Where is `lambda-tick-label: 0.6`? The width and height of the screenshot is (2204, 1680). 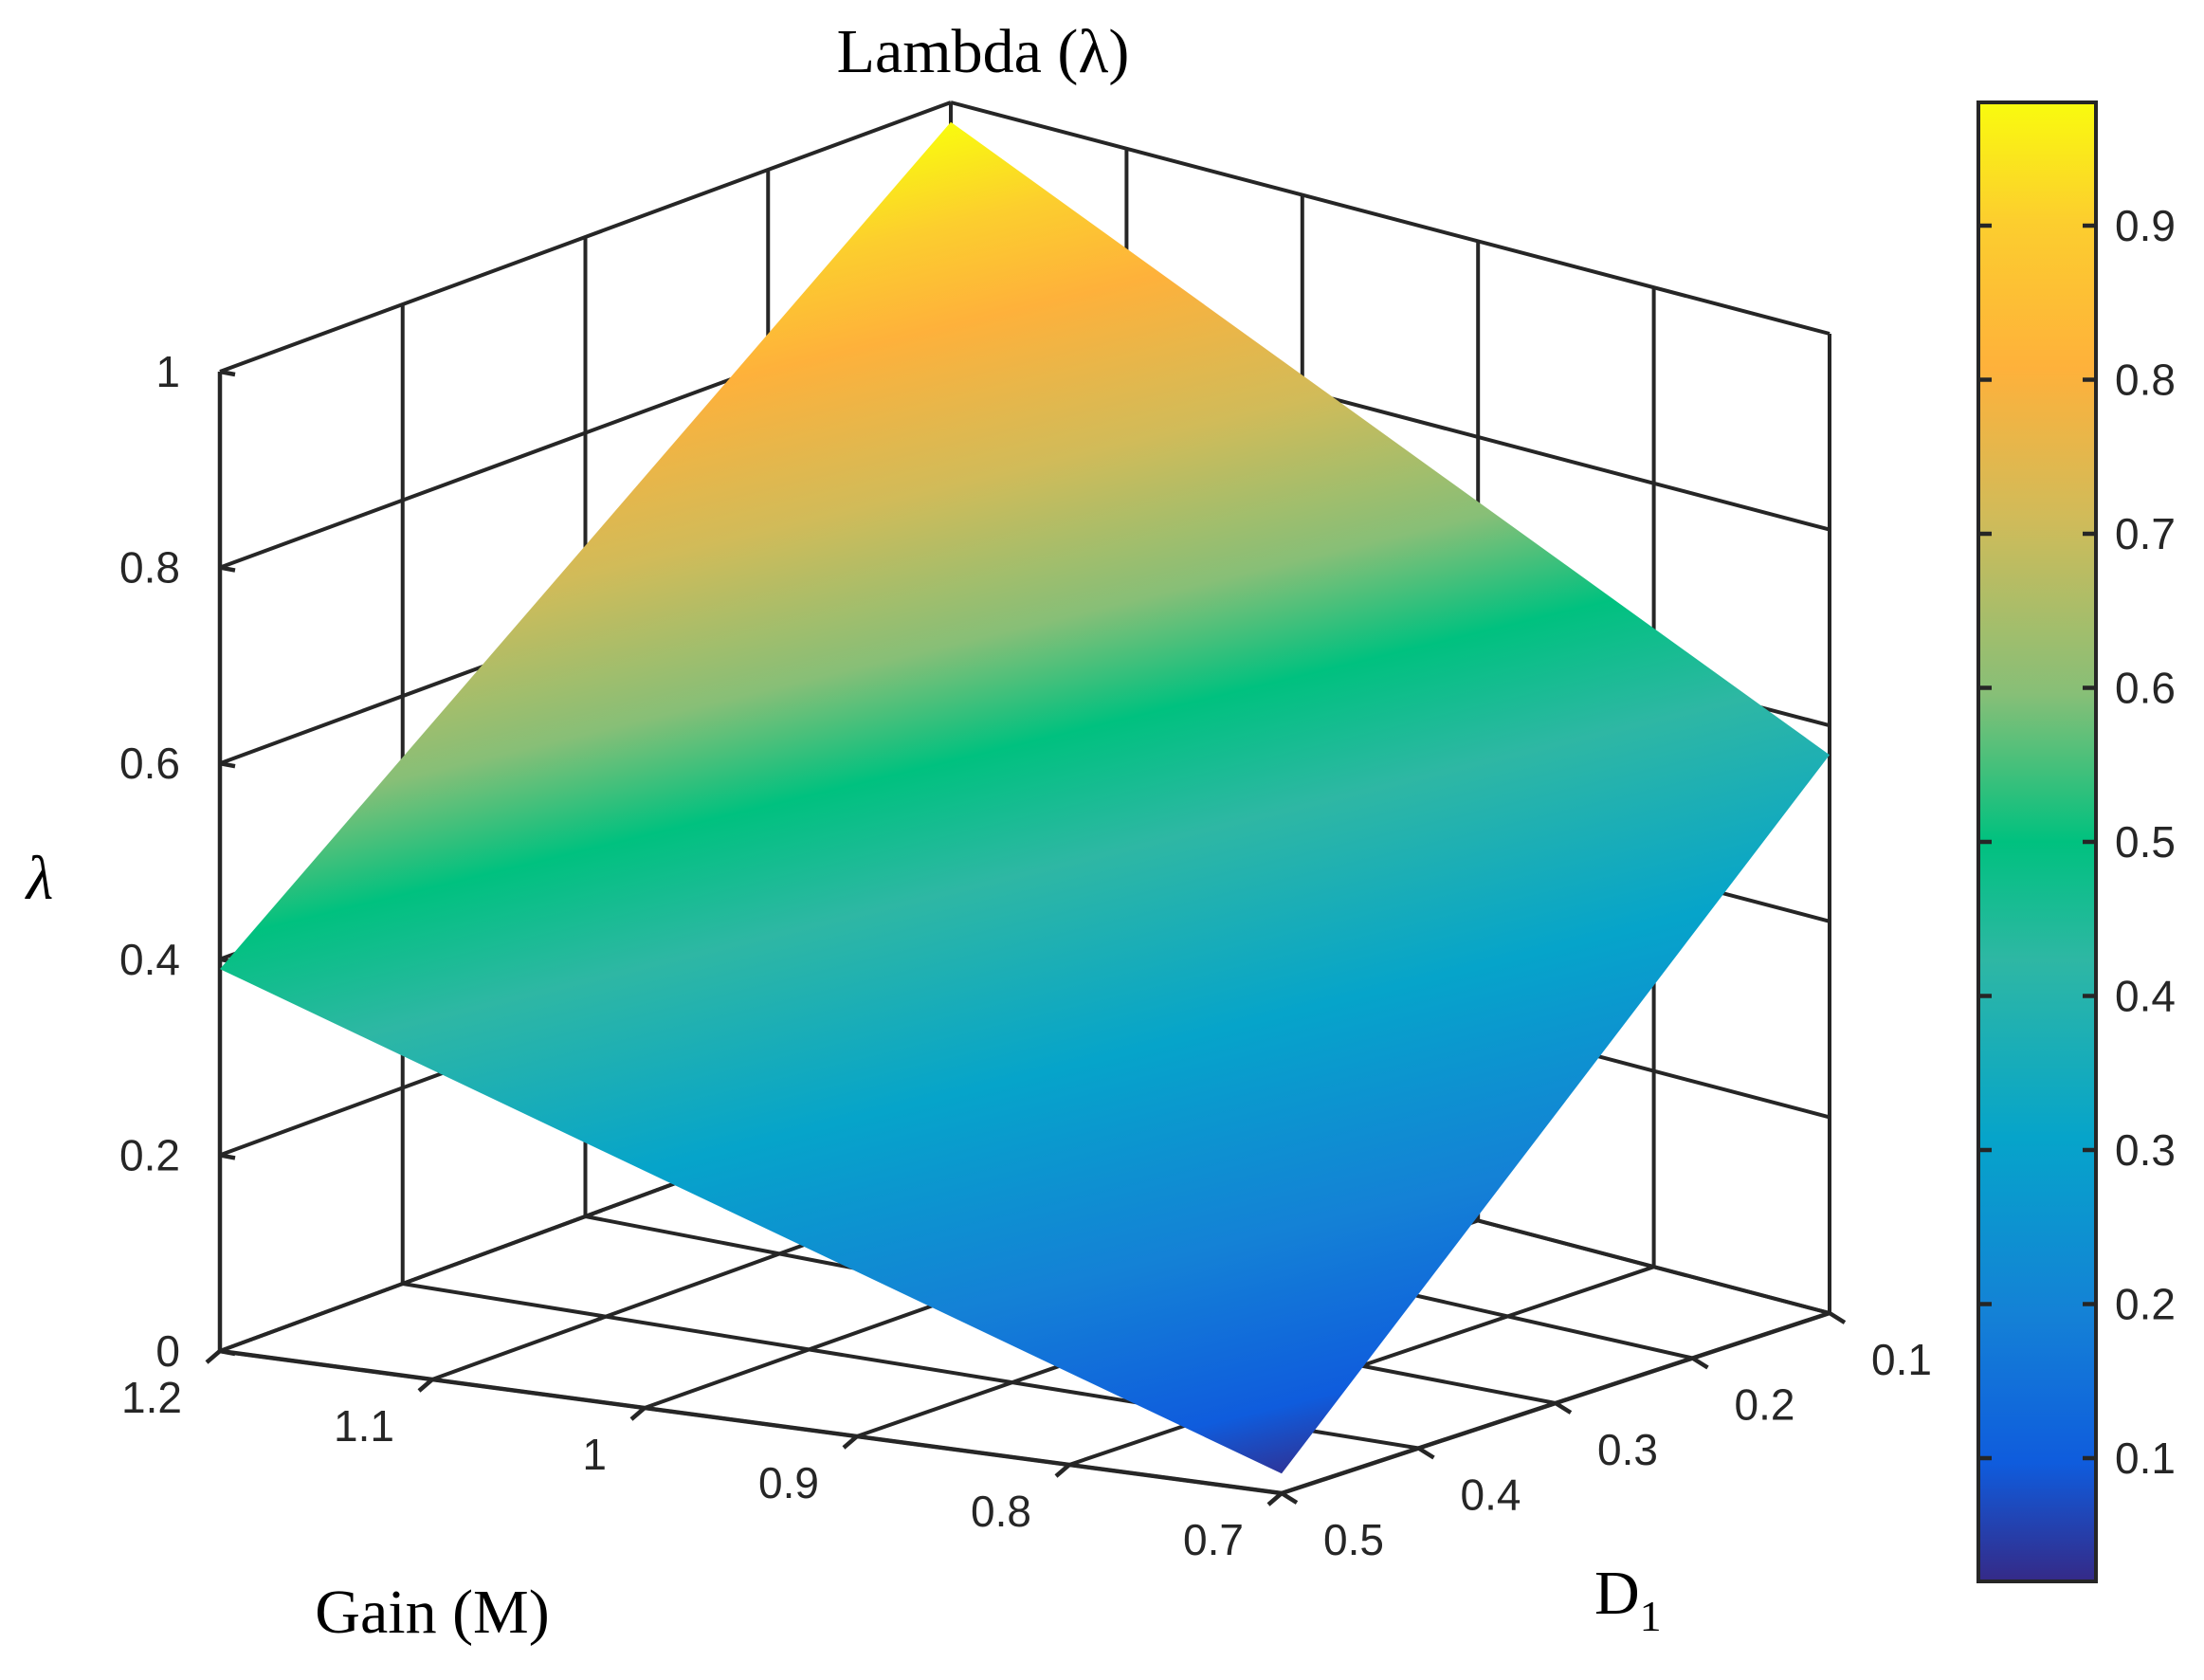 lambda-tick-label: 0.6 is located at coordinates (149, 763).